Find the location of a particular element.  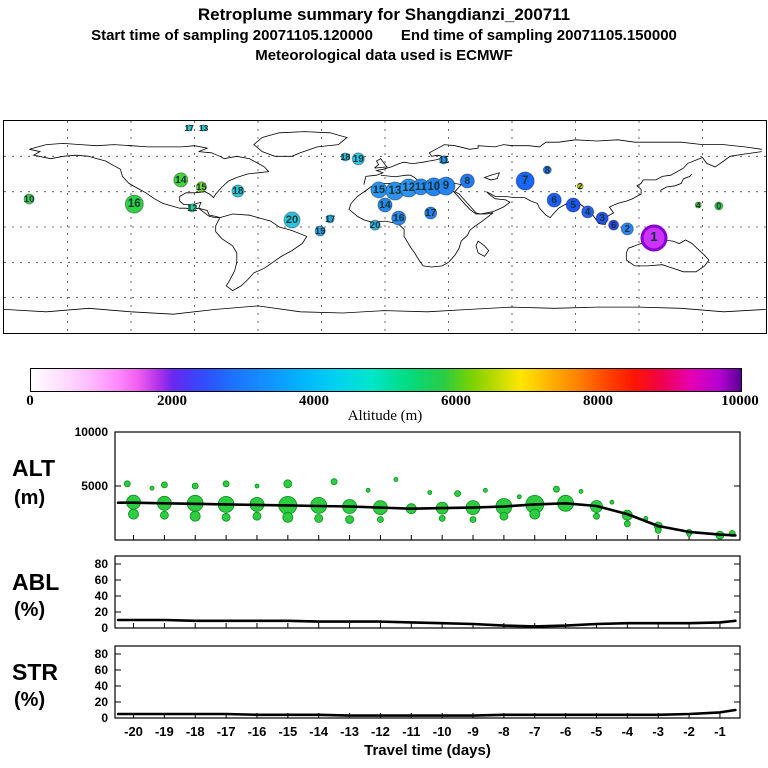

colorbar-tick-label: 8000 is located at coordinates (598, 401).